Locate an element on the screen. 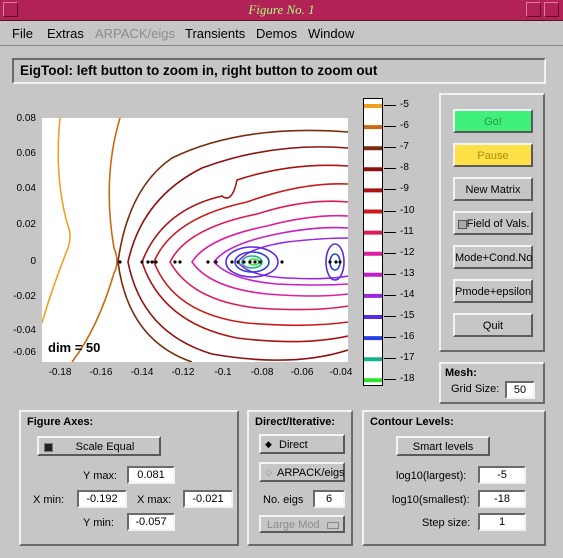  colorbar-label: -5 is located at coordinates (404, 104).